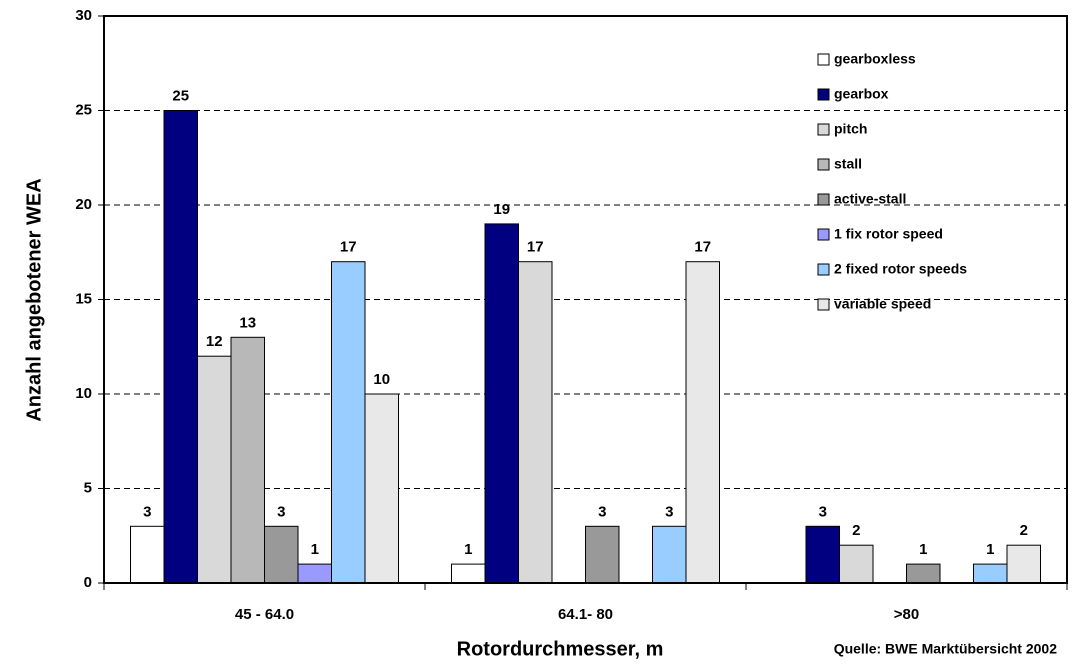 The image size is (1087, 664). What do you see at coordinates (946, 649) in the screenshot?
I see `source-note: Quelle: BWE Marktübersicht 2002` at bounding box center [946, 649].